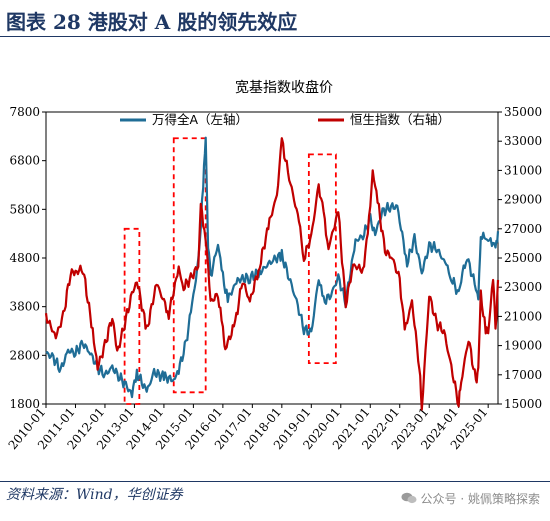 The width and height of the screenshot is (550, 521). What do you see at coordinates (480, 499) in the screenshot?
I see `watermark-text: 公众号 · 姚佩策略探索` at bounding box center [480, 499].